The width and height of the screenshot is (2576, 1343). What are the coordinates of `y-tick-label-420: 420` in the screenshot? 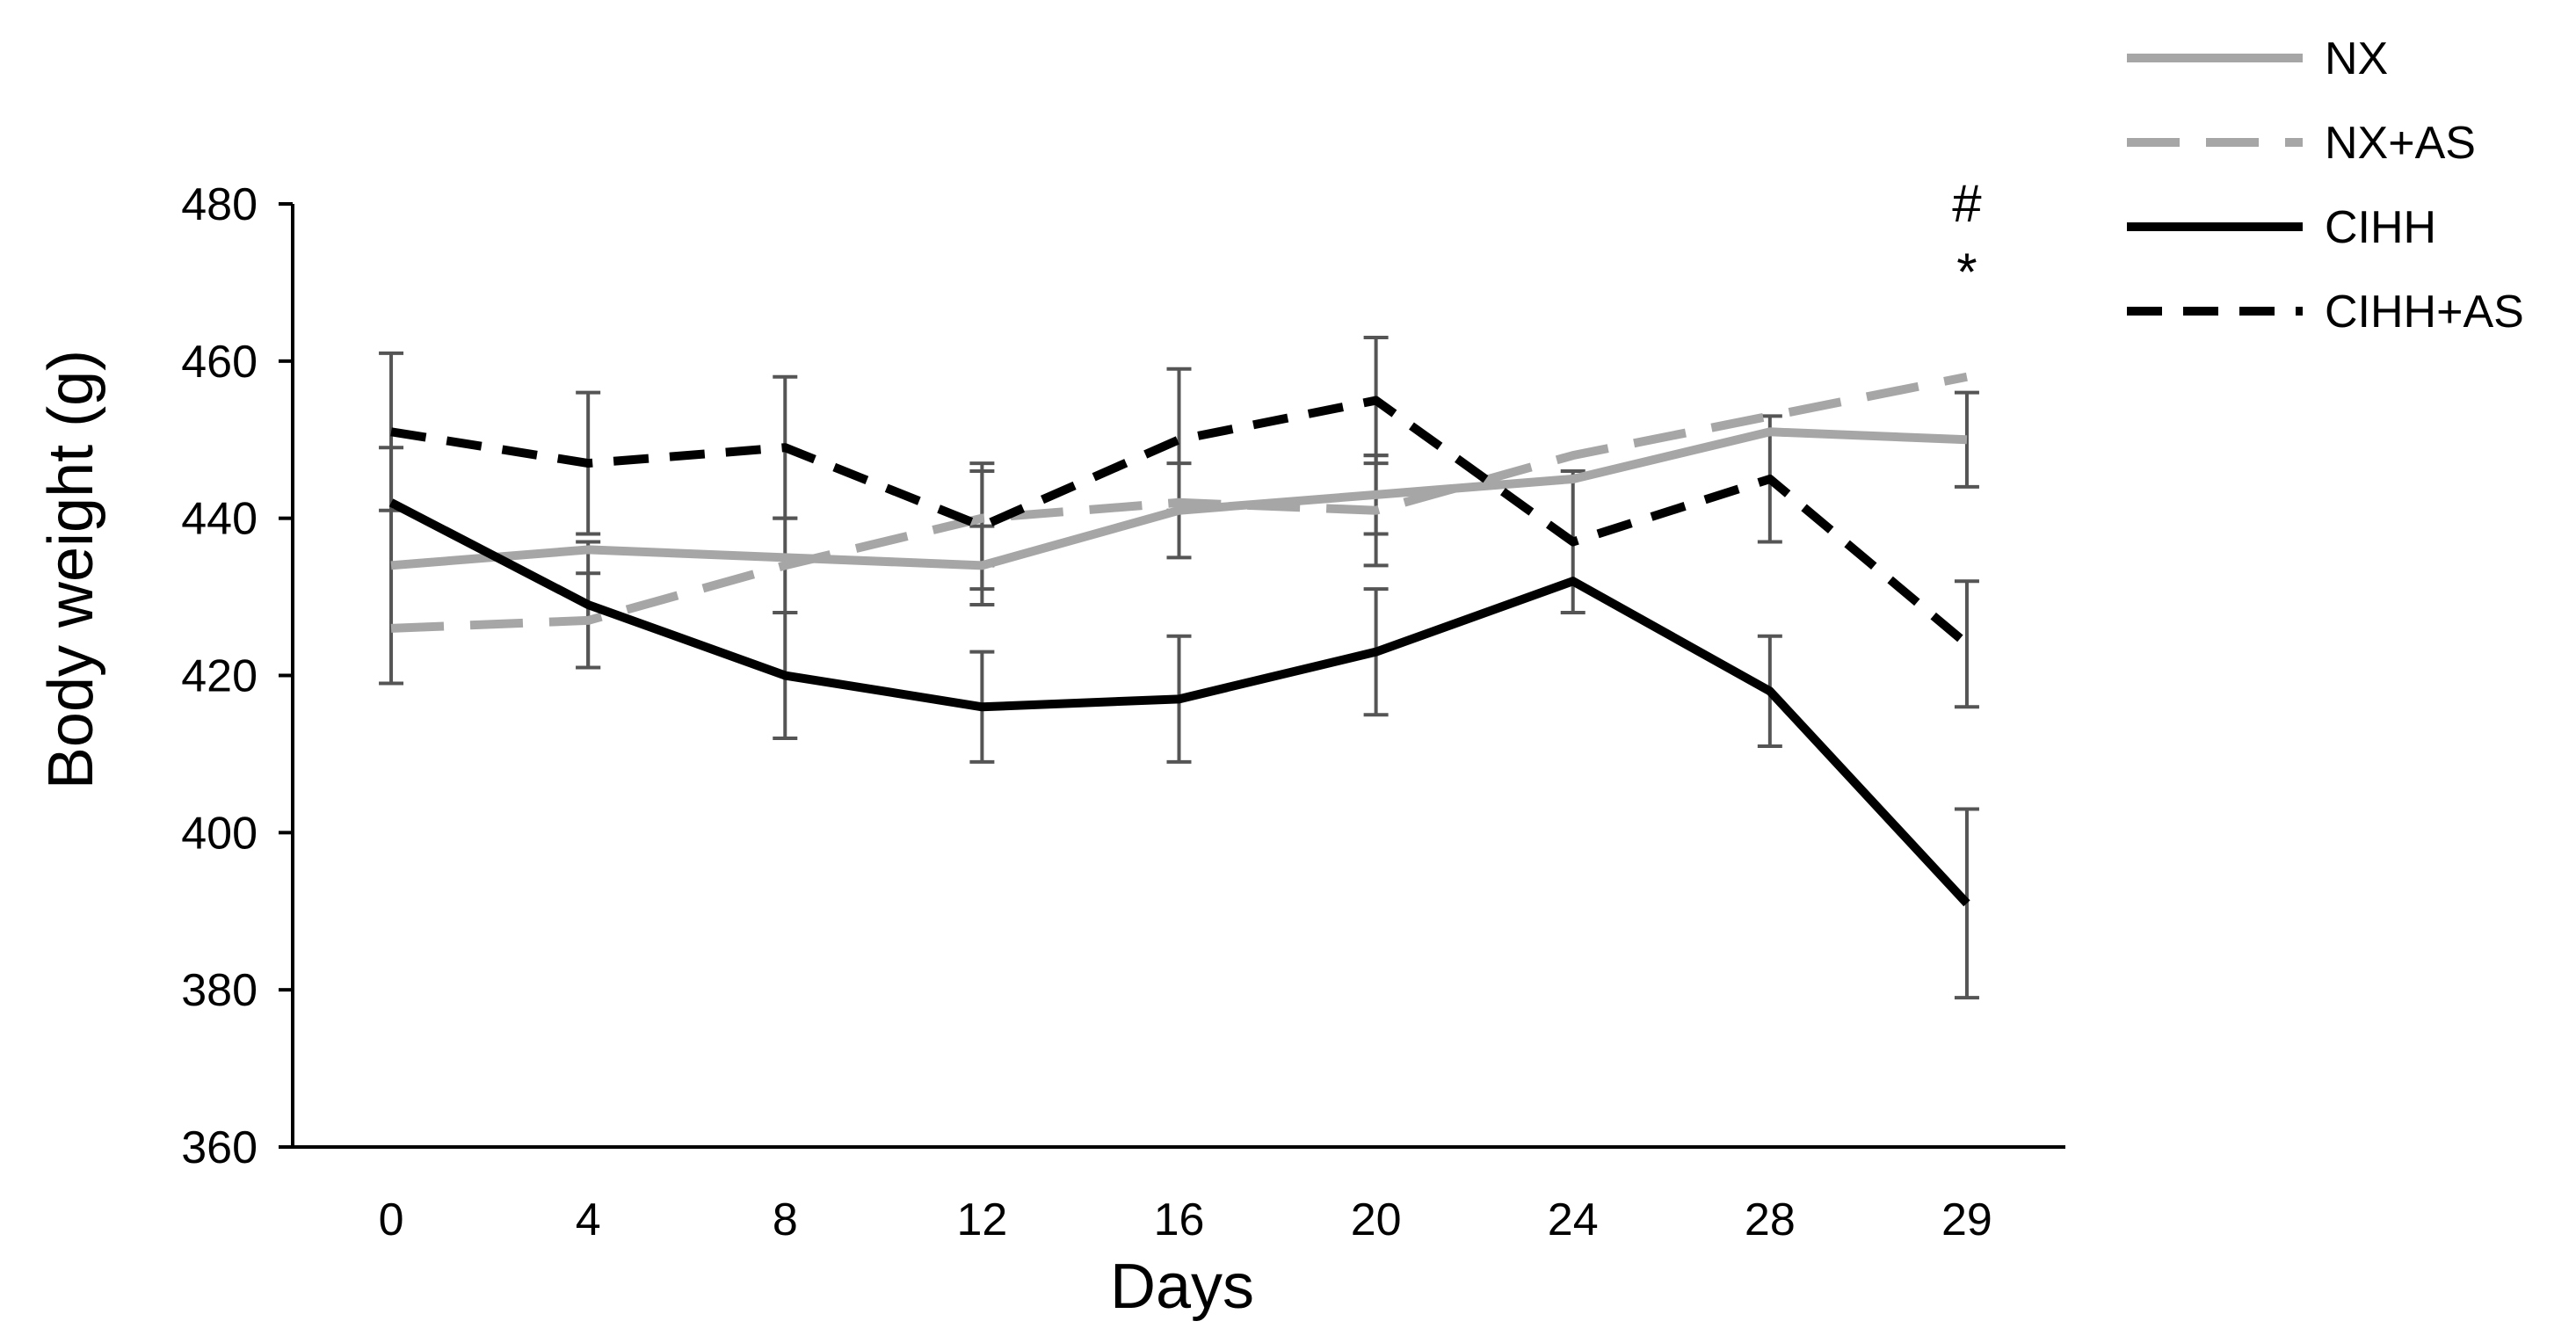 It's located at (219, 676).